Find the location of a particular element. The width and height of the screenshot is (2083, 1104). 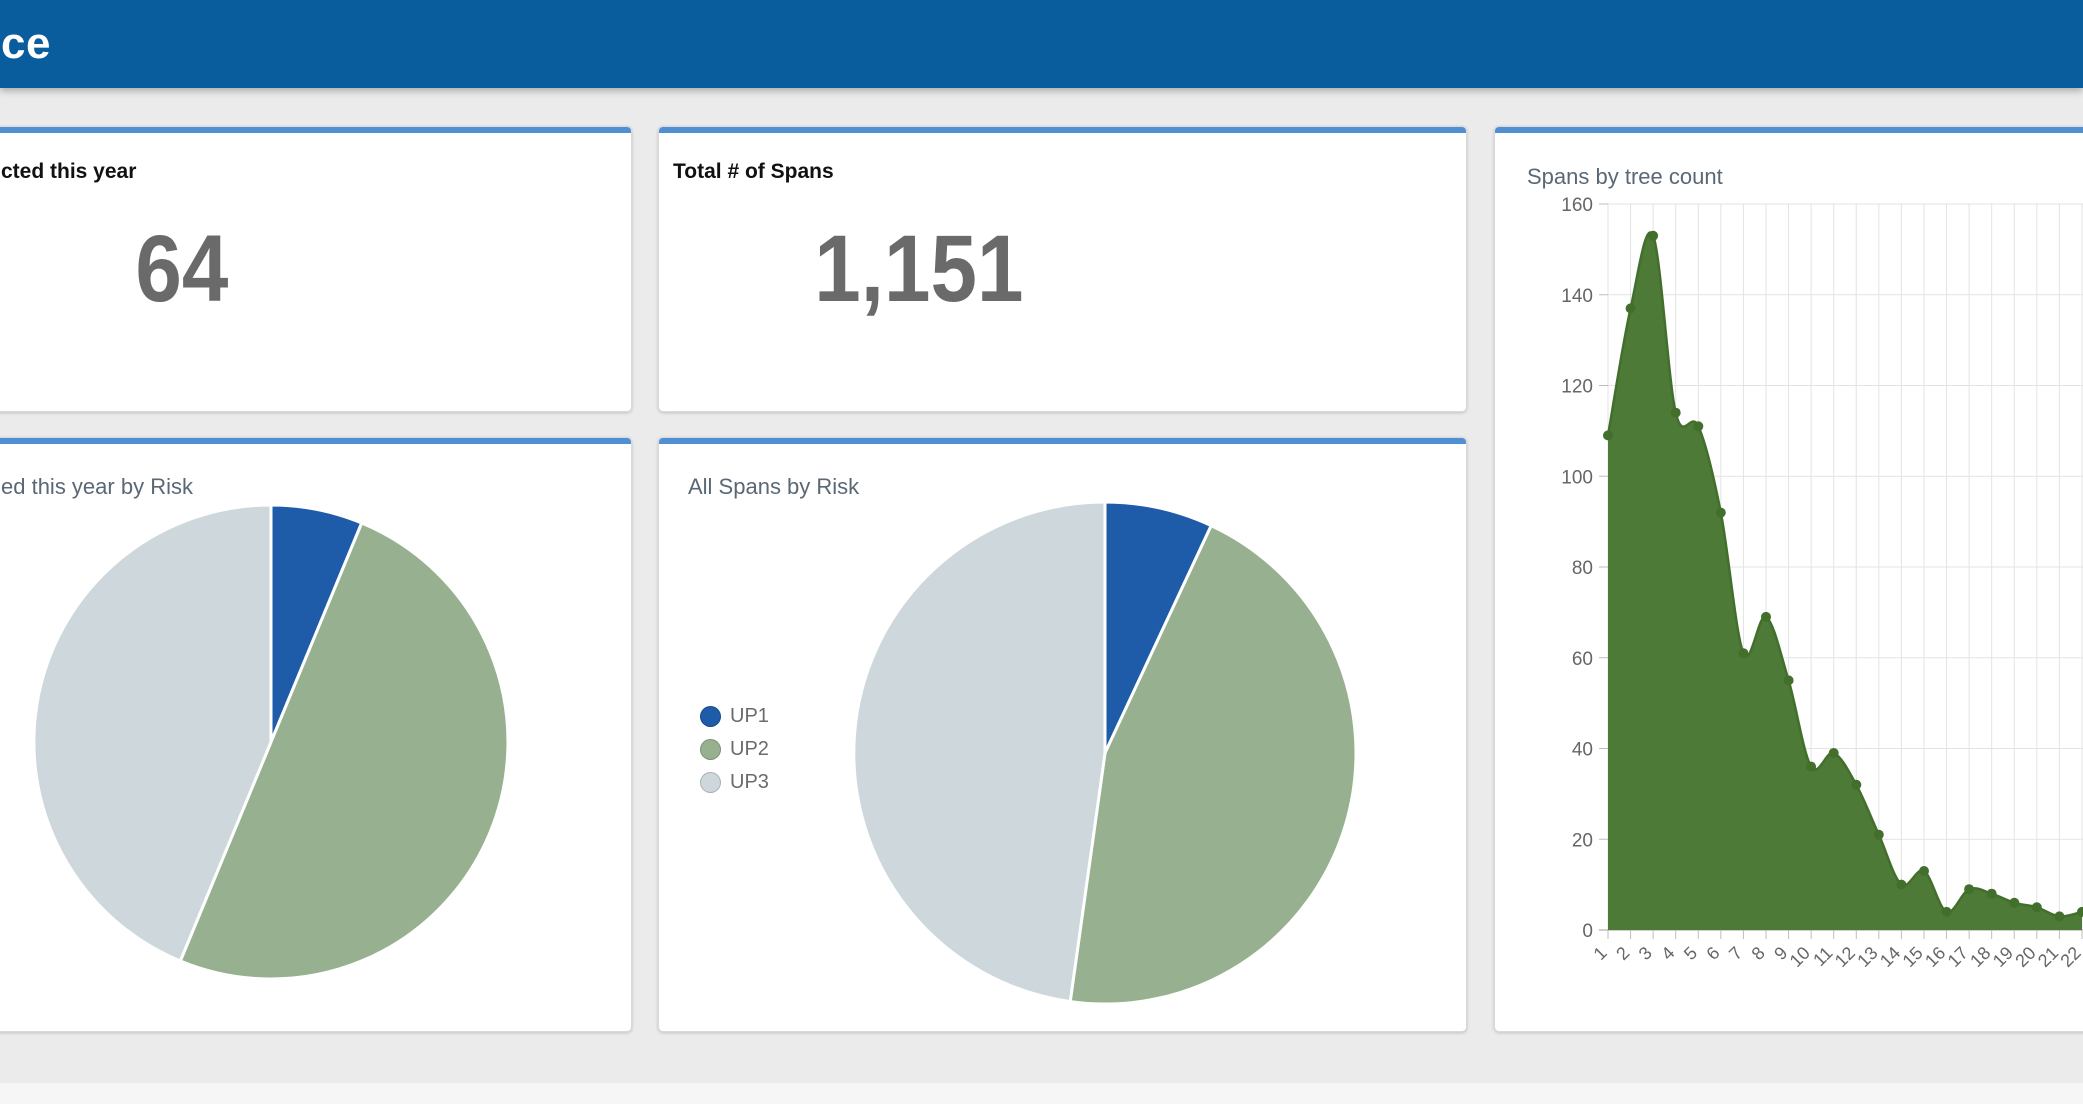

brand-title-fragment: ce is located at coordinates (26, 43).